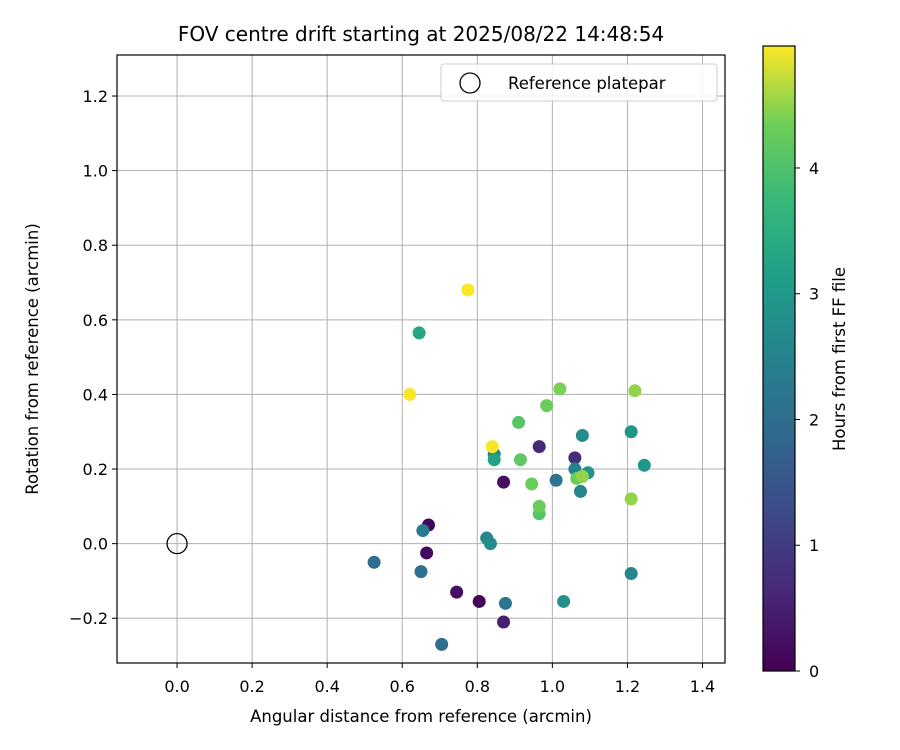 This screenshot has width=900, height=750. I want to click on reference-point, so click(177, 543).